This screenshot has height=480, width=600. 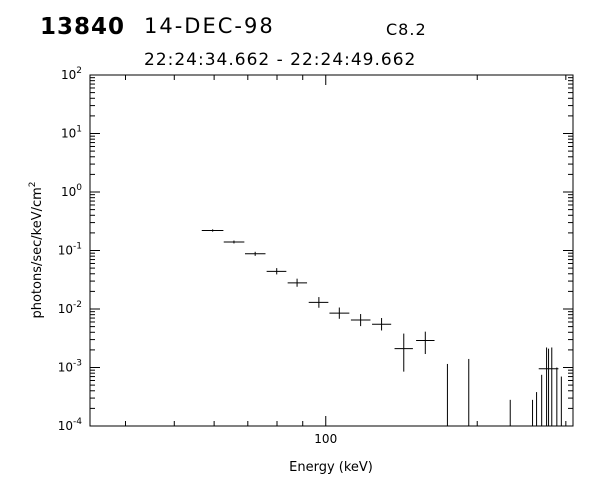 What do you see at coordinates (79, 130) in the screenshot?
I see `y-tick-label-exp: 1` at bounding box center [79, 130].